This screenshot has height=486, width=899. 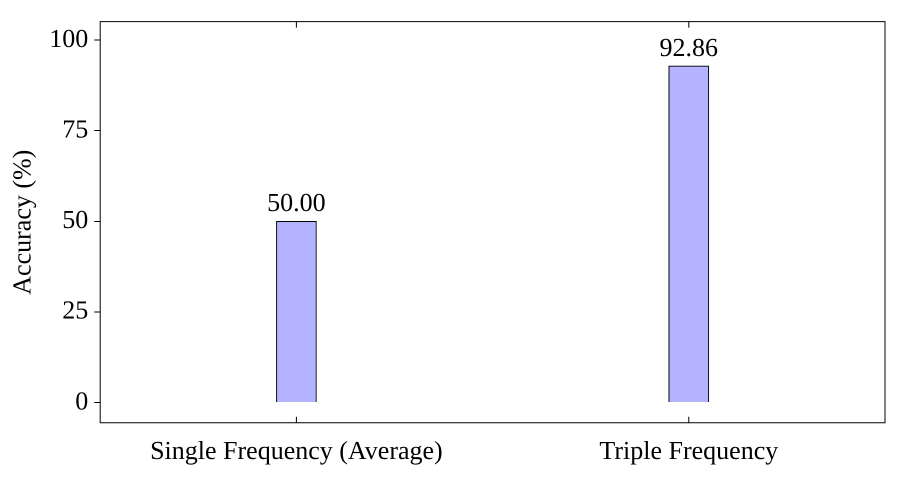 I want to click on y-axis-title: Accuracy (%), so click(x=21, y=222).